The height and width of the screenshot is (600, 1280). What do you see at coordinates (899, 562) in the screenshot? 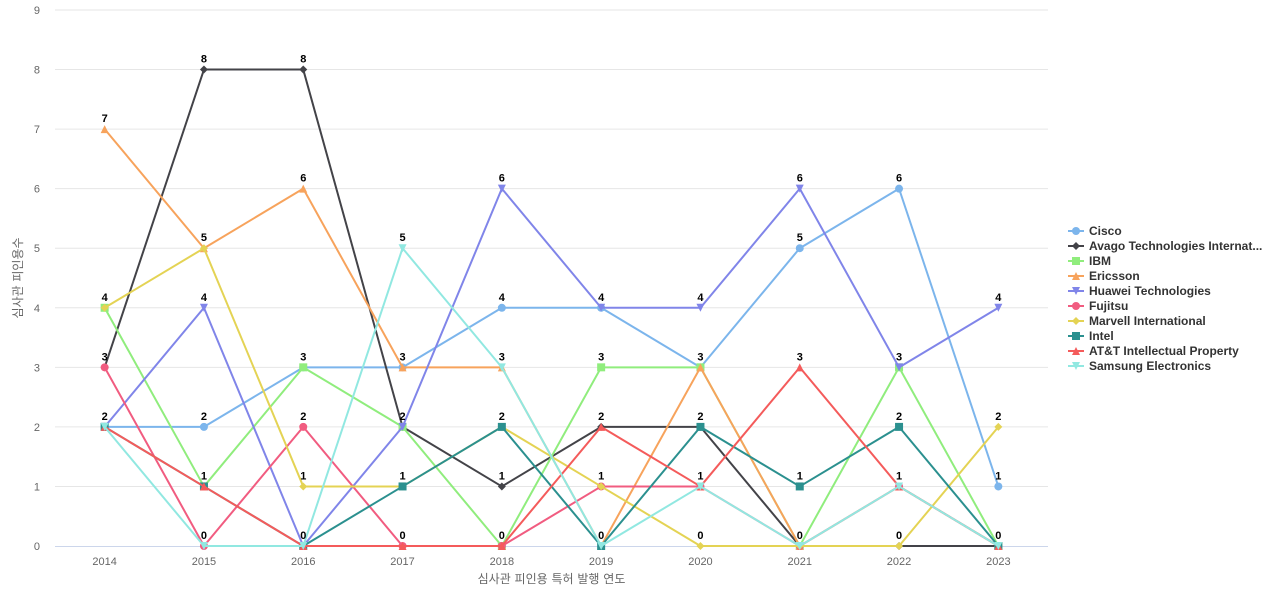
I see `x-tick-label: 2022` at bounding box center [899, 562].